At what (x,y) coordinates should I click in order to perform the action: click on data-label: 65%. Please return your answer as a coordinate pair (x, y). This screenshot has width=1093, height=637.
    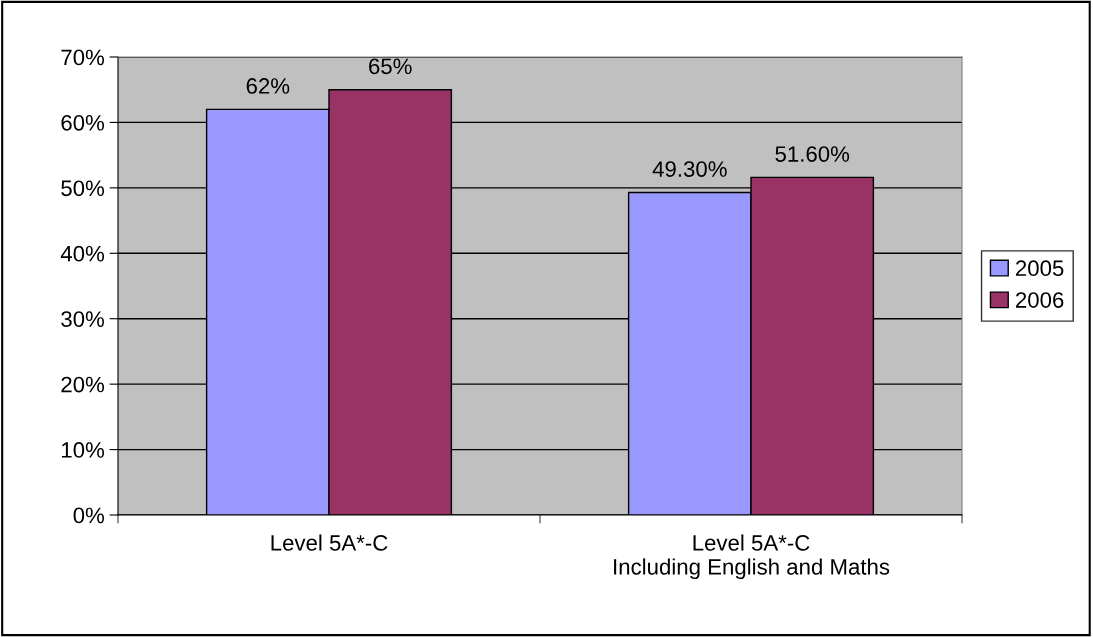
    Looking at the image, I should click on (390, 66).